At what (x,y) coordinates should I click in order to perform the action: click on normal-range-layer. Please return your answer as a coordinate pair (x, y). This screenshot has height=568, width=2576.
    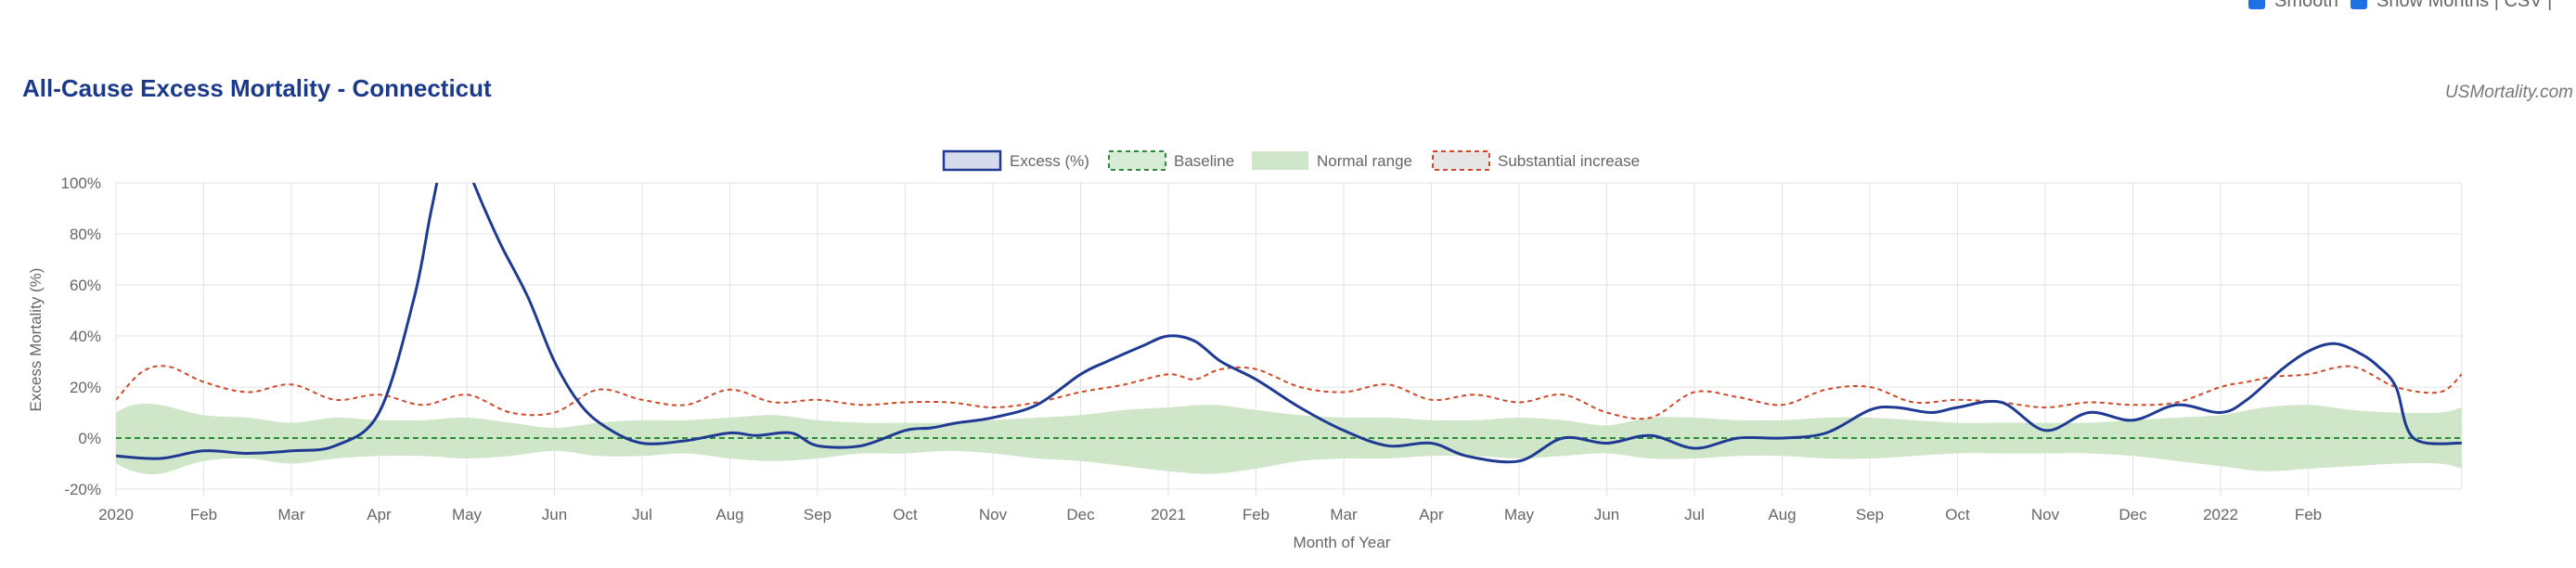
    Looking at the image, I should click on (1289, 439).